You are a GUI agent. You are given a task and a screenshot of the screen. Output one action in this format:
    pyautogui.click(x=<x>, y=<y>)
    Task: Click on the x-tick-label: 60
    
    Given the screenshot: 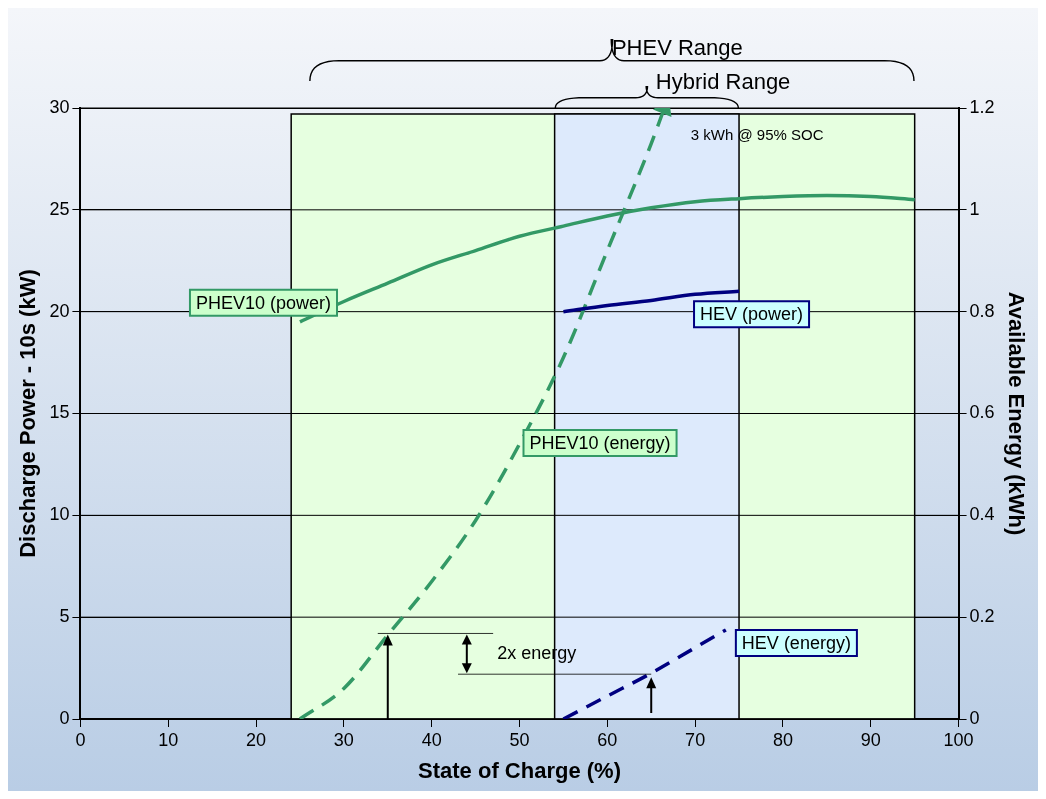 What is the action you would take?
    pyautogui.click(x=607, y=739)
    